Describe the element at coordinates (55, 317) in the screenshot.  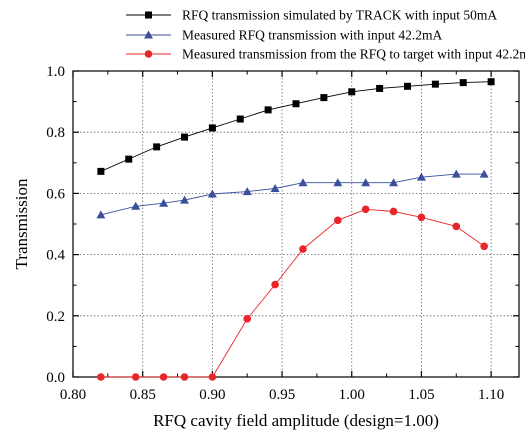
I see `y-tick-label: 0.2` at that location.